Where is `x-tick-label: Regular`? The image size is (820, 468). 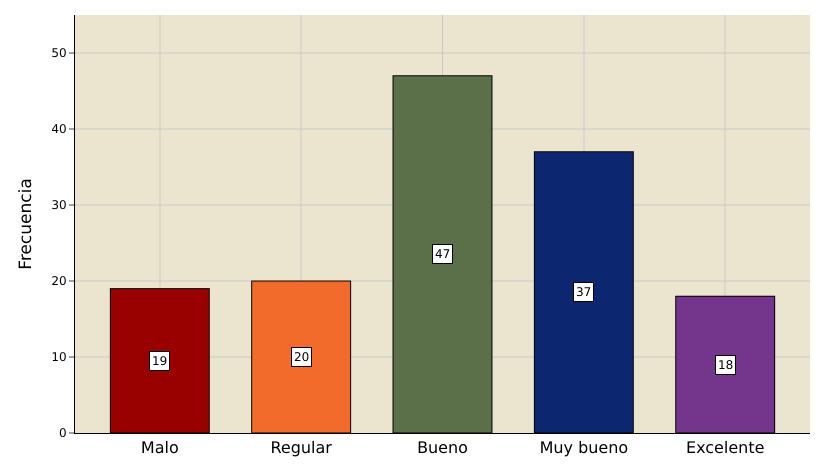
x-tick-label: Regular is located at coordinates (301, 448).